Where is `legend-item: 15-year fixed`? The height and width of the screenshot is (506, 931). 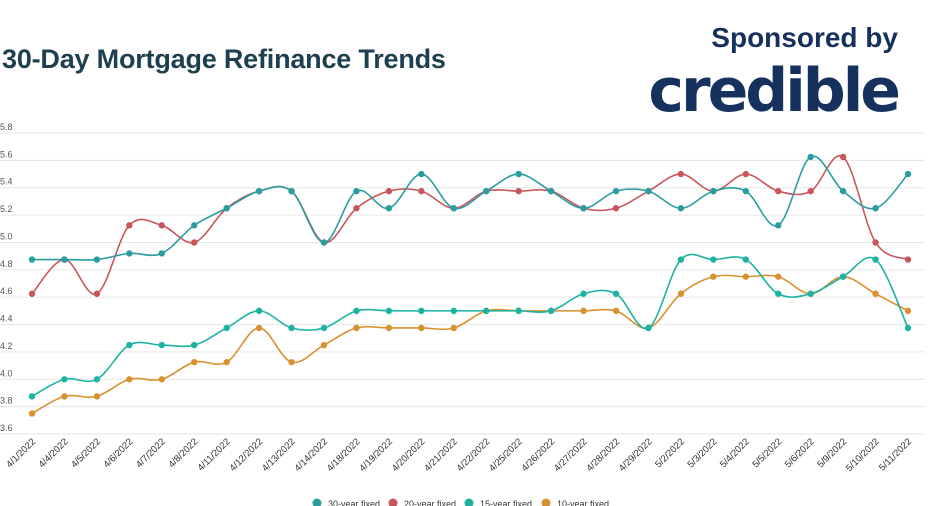 legend-item: 15-year fixed is located at coordinates (498, 502).